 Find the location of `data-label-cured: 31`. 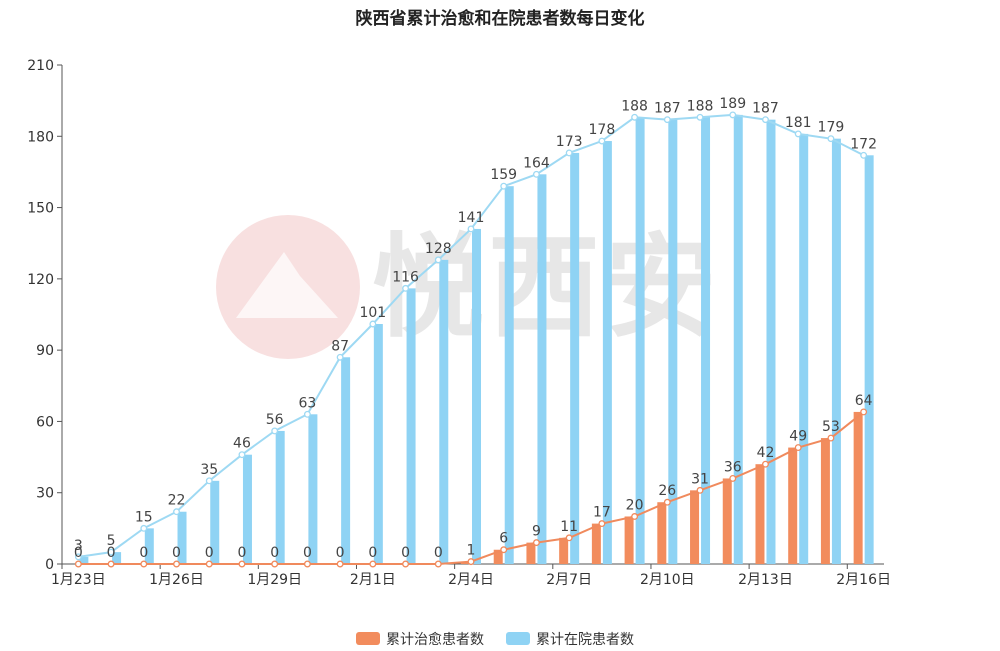

data-label-cured: 31 is located at coordinates (700, 479).